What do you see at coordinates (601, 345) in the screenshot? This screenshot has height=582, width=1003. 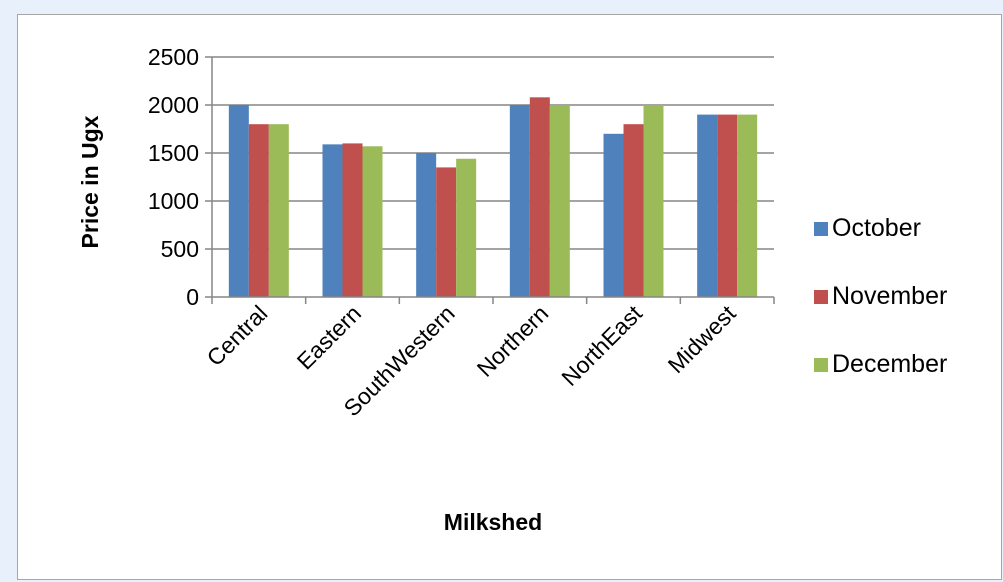 I see `x-tick-label: NorthEast` at bounding box center [601, 345].